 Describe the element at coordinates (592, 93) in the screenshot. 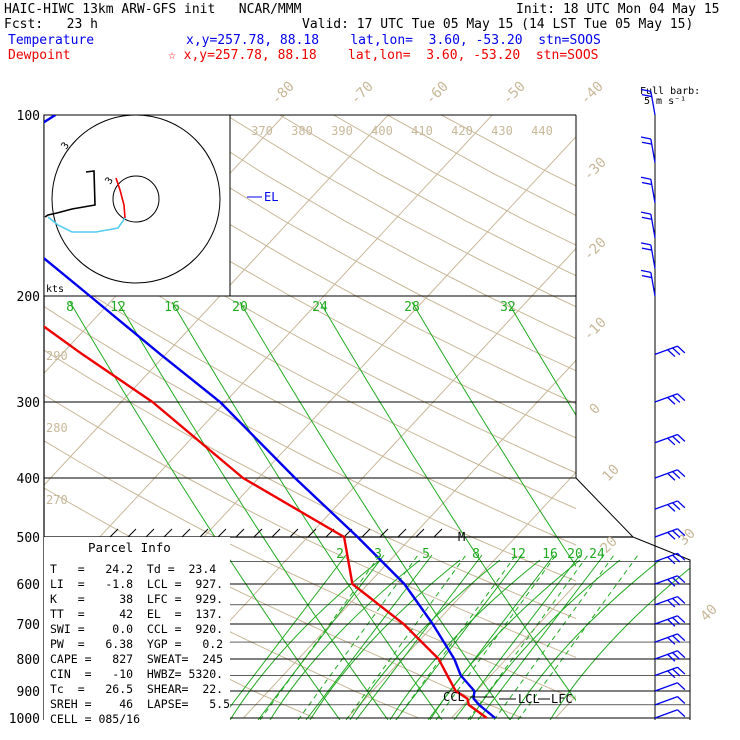

I see `isotherm-tick-label: -40` at that location.